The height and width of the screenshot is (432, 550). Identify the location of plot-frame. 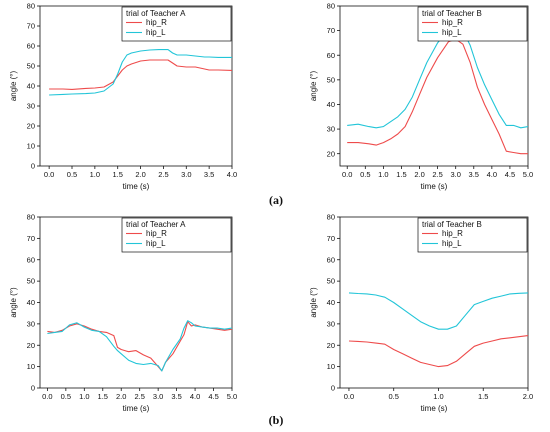
(434, 86).